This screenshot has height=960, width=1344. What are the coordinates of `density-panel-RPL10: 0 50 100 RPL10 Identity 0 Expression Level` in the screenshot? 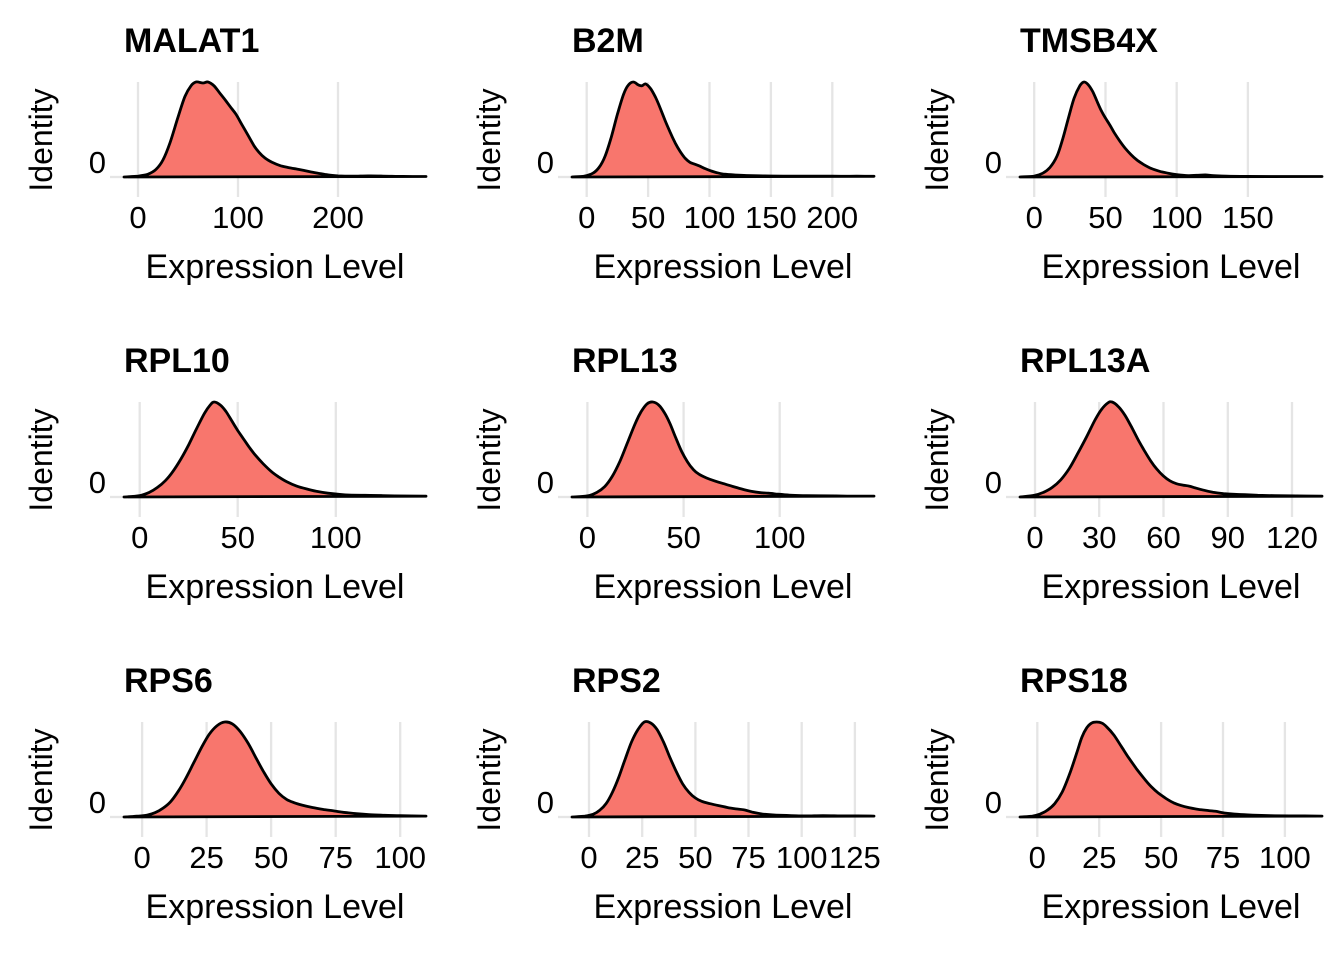 It's located at (225, 474).